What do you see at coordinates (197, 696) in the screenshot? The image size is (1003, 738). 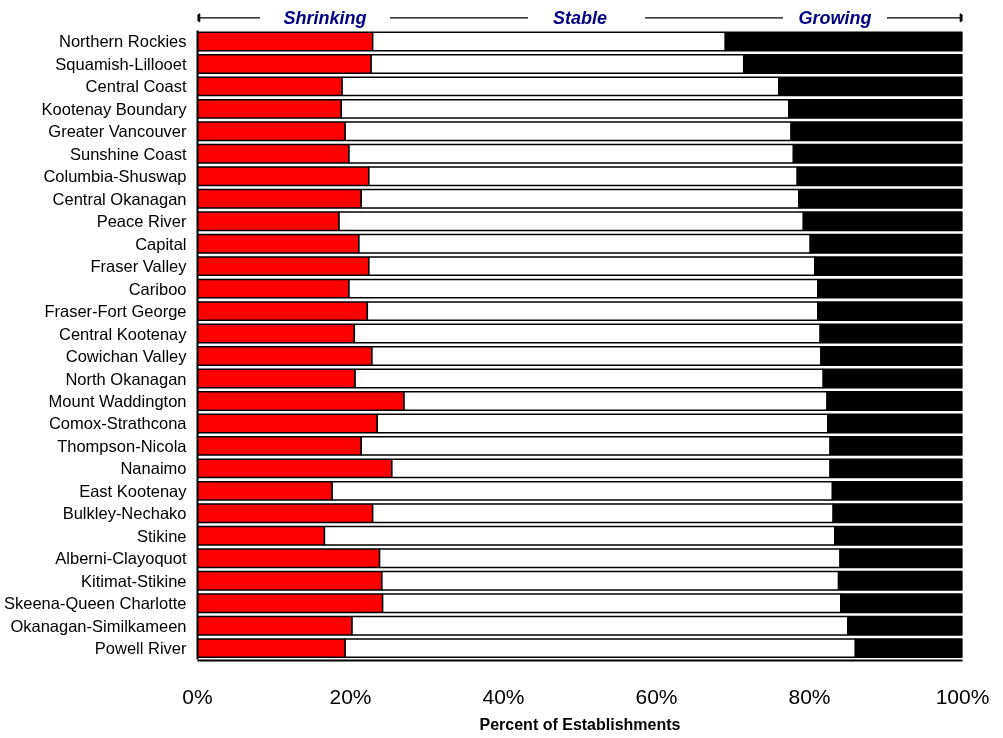 I see `x-tick-label: 0%` at bounding box center [197, 696].